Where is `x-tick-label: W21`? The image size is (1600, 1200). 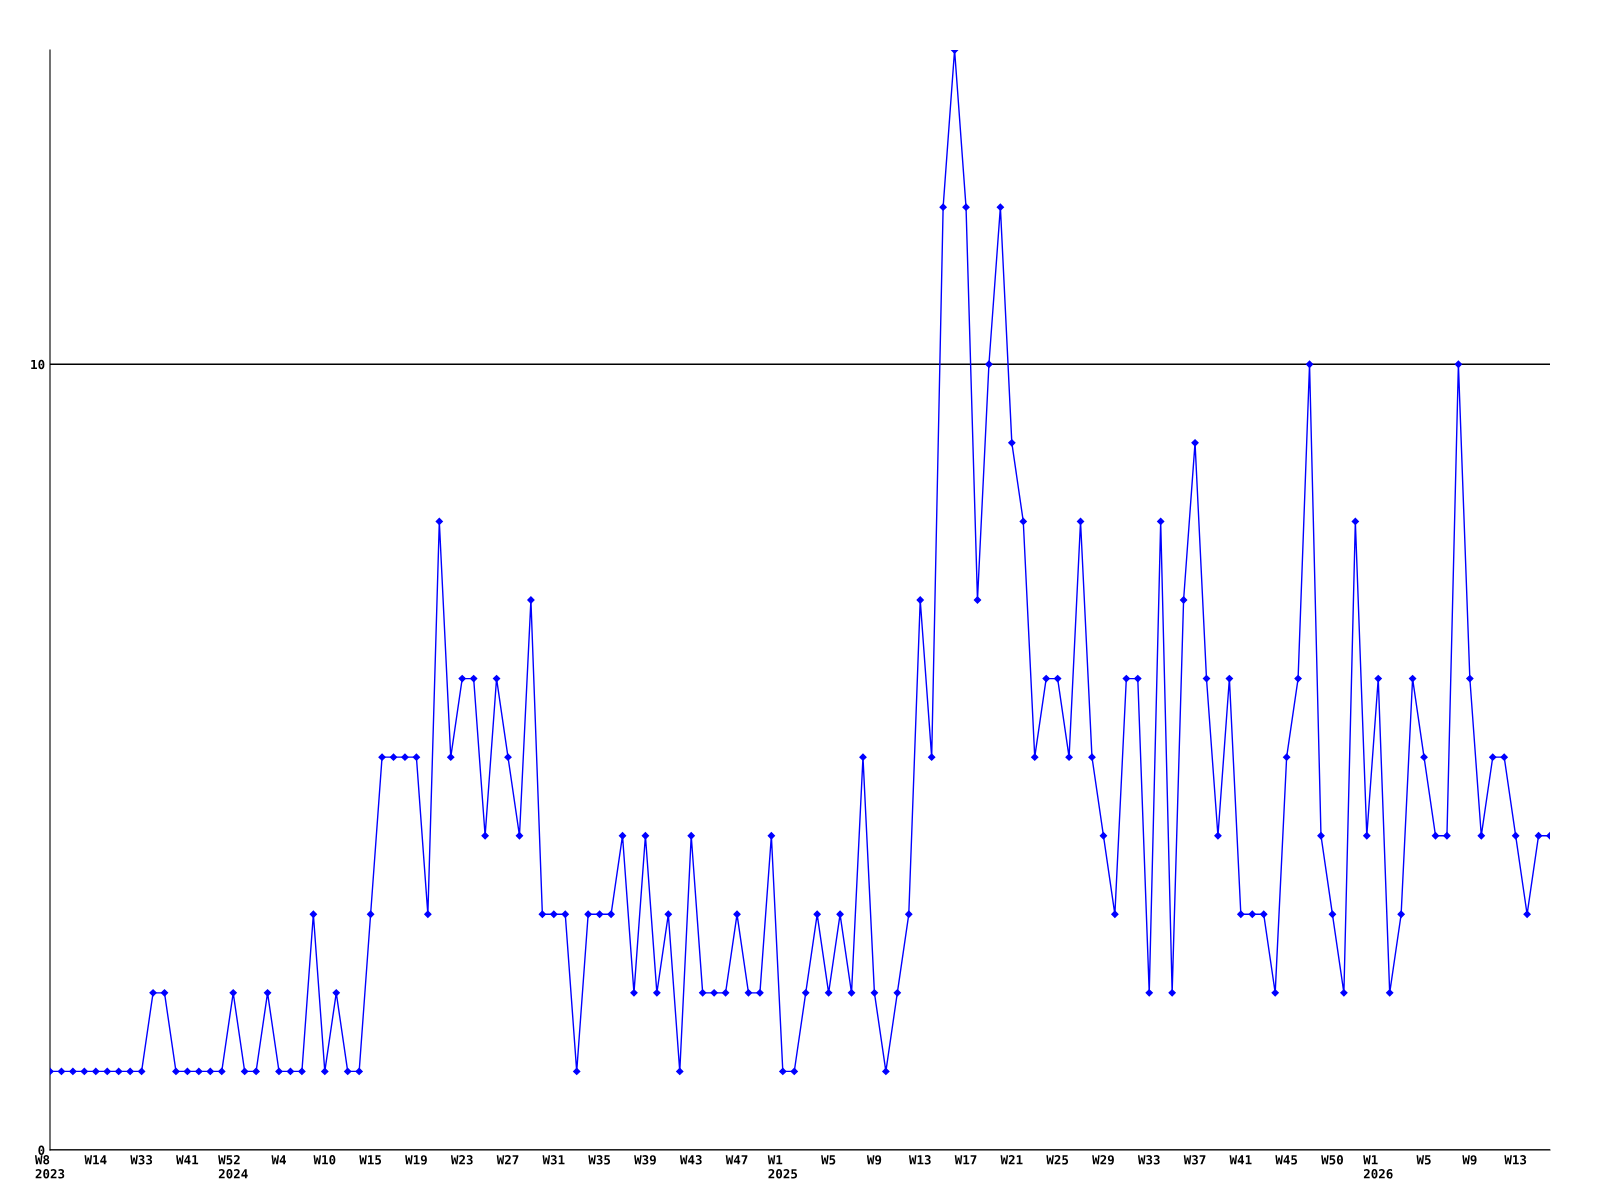 x-tick-label: W21 is located at coordinates (1011, 1160).